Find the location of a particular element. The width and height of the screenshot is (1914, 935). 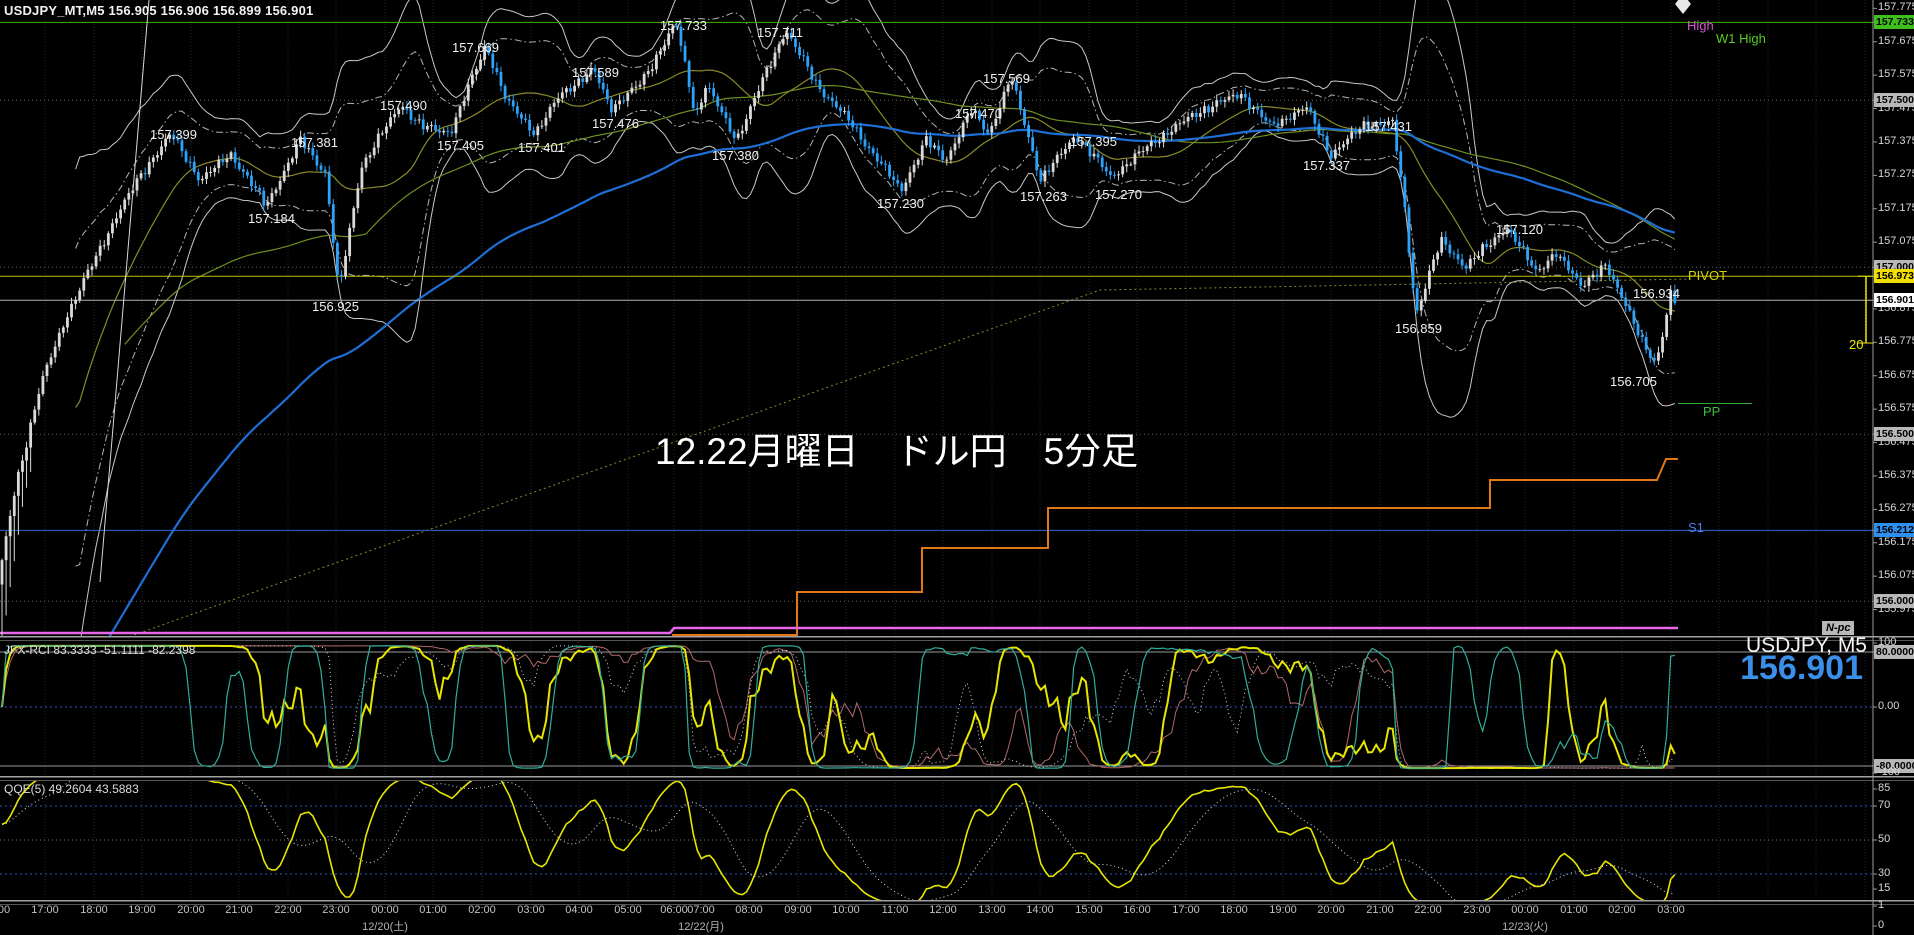

rci-lines is located at coordinates (838, 707).